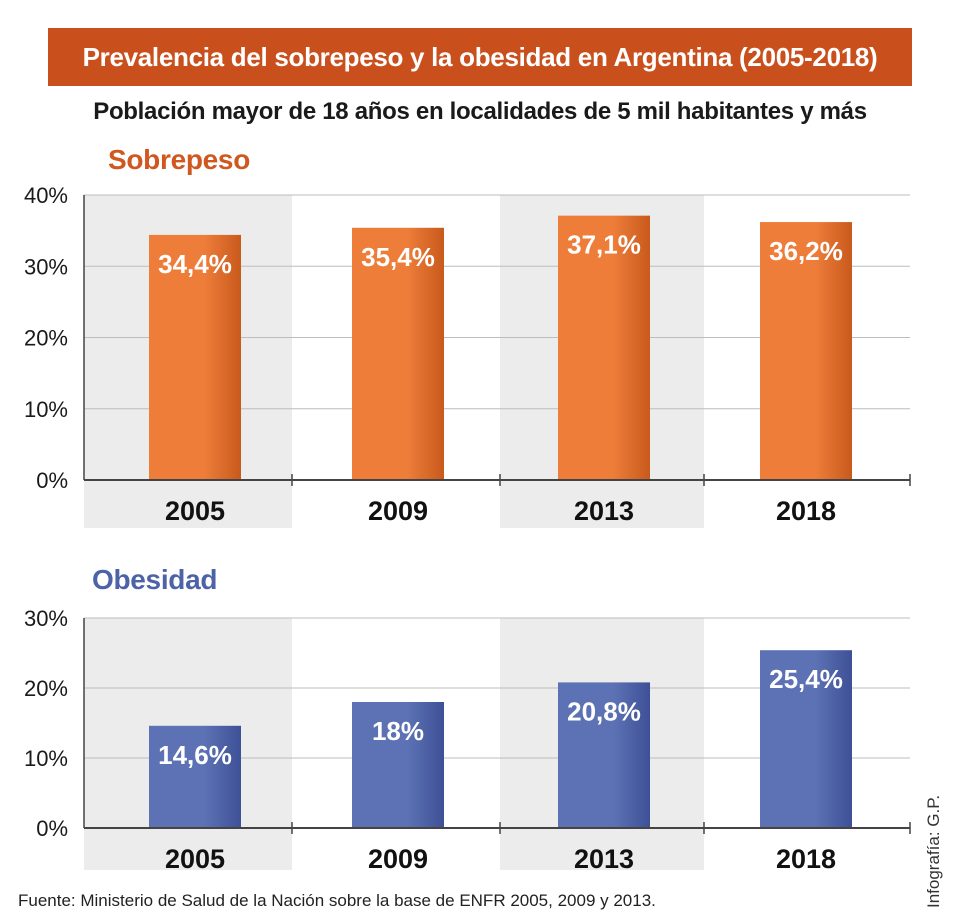  I want to click on obesidad-chart-label: Obesidad, so click(155, 579).